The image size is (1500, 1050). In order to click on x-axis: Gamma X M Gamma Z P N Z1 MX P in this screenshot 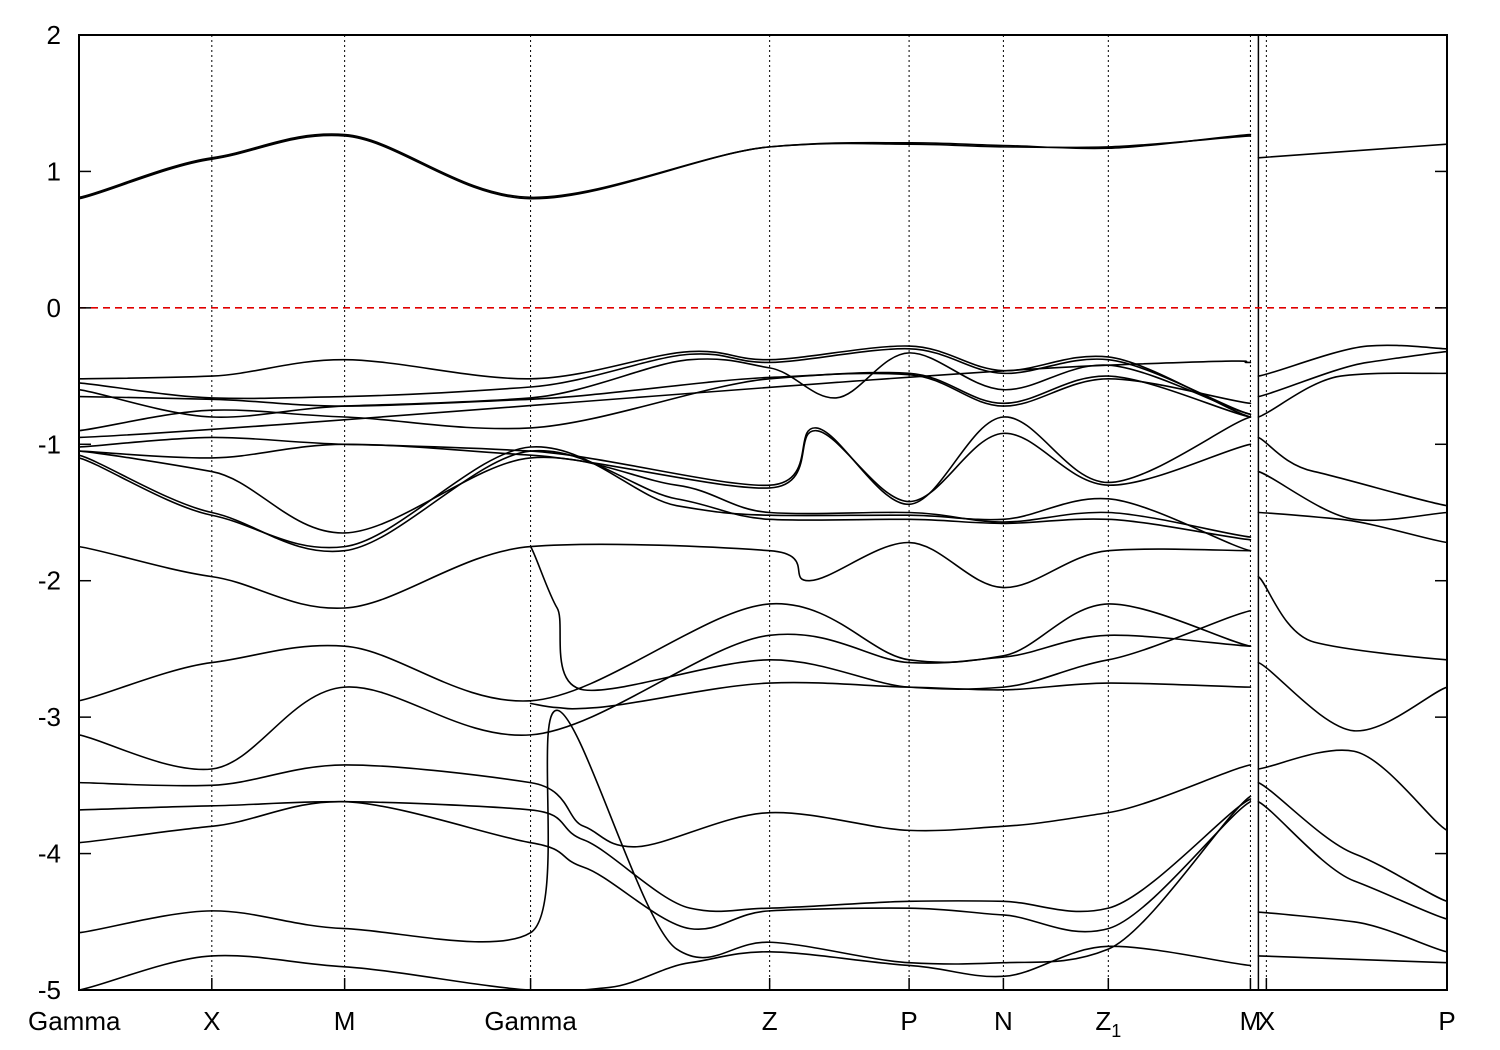, I will do `click(742, 1009)`.